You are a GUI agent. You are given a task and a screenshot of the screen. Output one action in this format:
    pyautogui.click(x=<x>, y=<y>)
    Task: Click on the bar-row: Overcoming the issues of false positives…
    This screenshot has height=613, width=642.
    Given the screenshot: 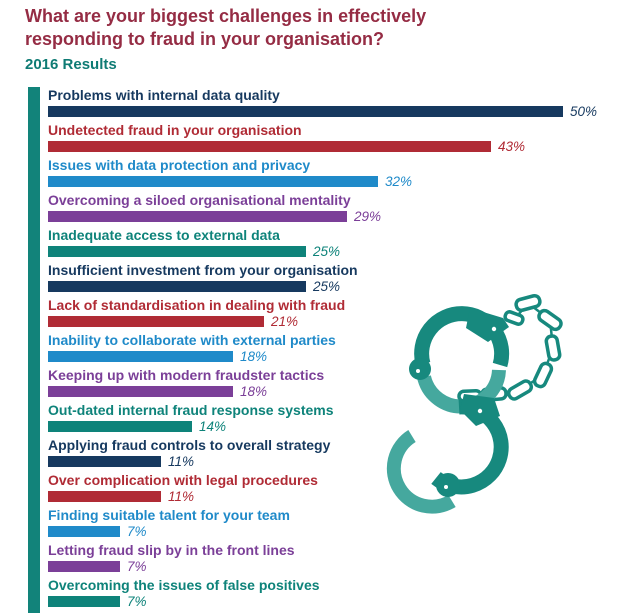 What is the action you would take?
    pyautogui.click(x=338, y=594)
    